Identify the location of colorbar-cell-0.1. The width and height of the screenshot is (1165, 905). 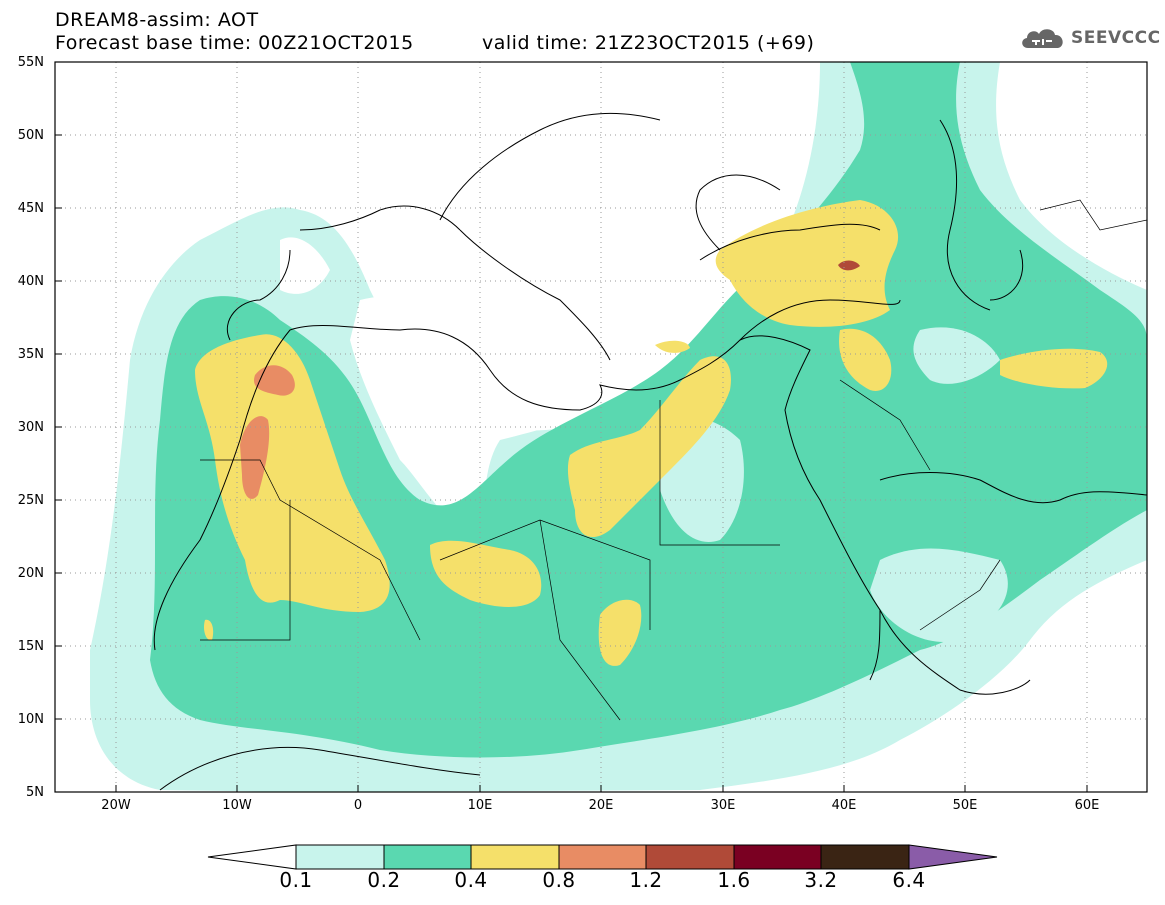
(340, 857).